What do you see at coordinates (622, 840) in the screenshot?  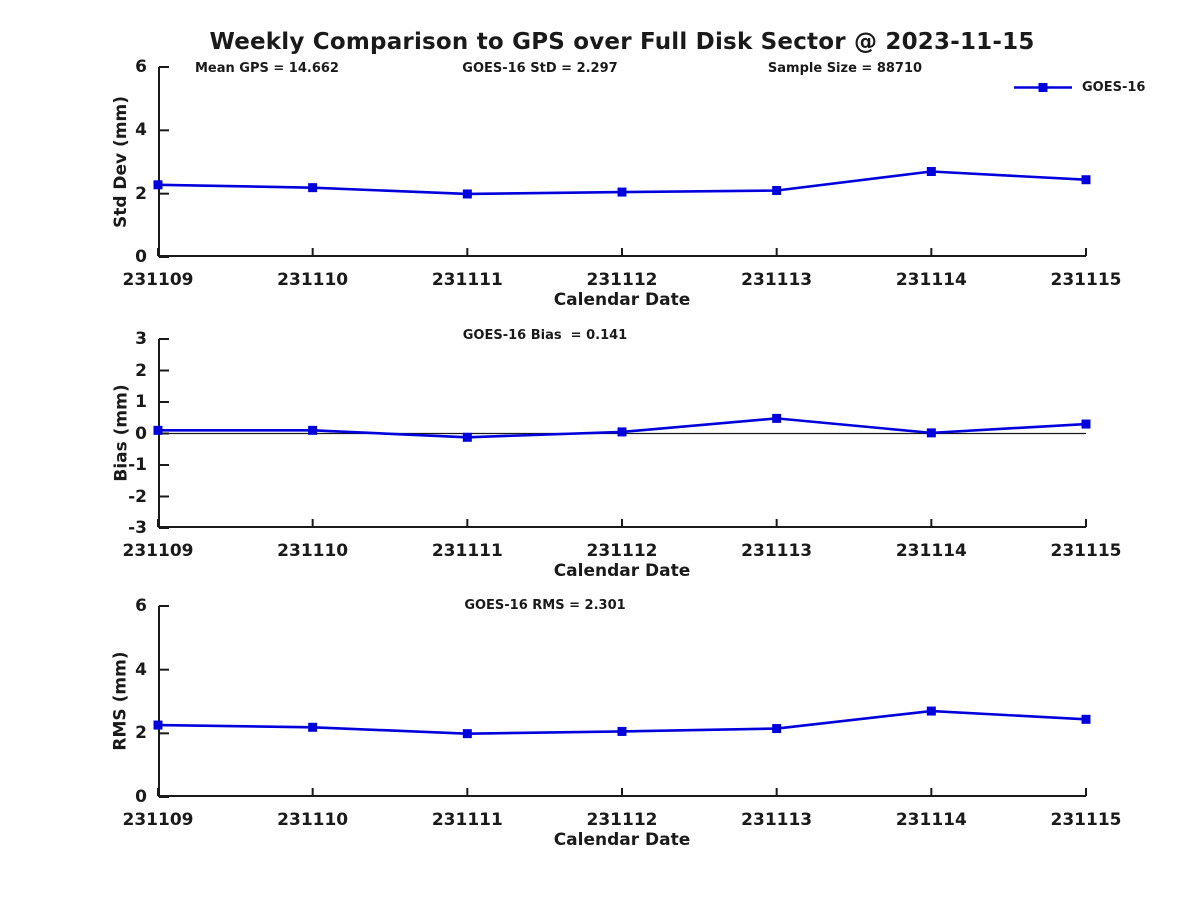 I see `x-axis-label-rms: Calendar Date` at bounding box center [622, 840].